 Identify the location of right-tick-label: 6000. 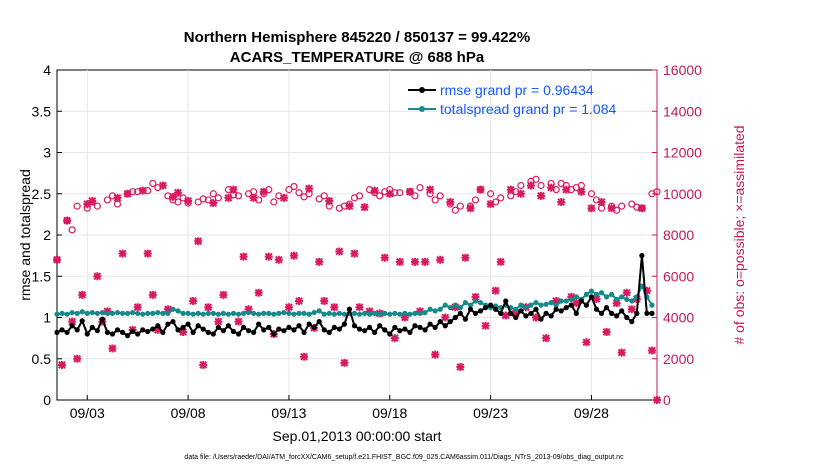
(678, 276).